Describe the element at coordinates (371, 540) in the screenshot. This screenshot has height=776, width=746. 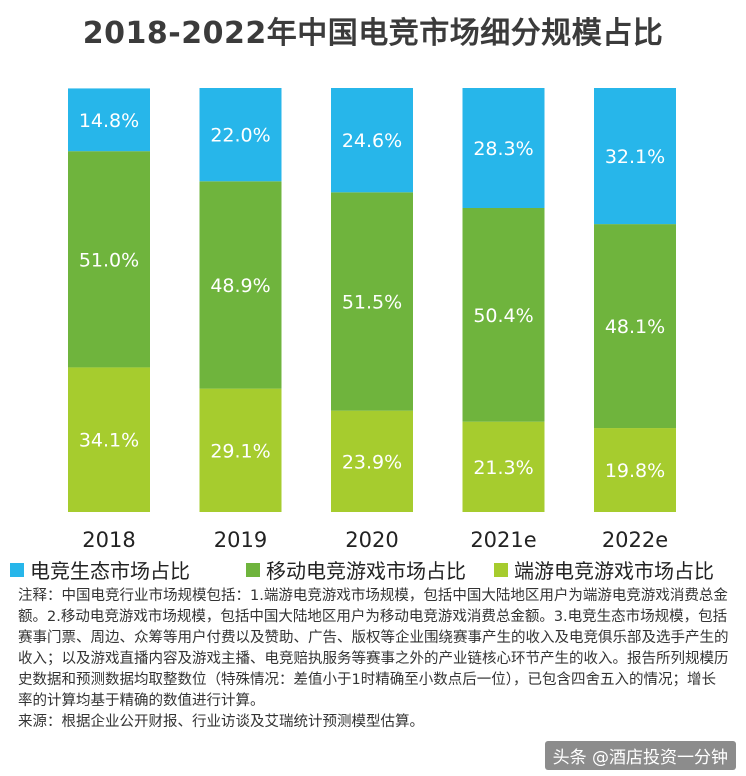
I see `x-tick-label-2020: 2020` at that location.